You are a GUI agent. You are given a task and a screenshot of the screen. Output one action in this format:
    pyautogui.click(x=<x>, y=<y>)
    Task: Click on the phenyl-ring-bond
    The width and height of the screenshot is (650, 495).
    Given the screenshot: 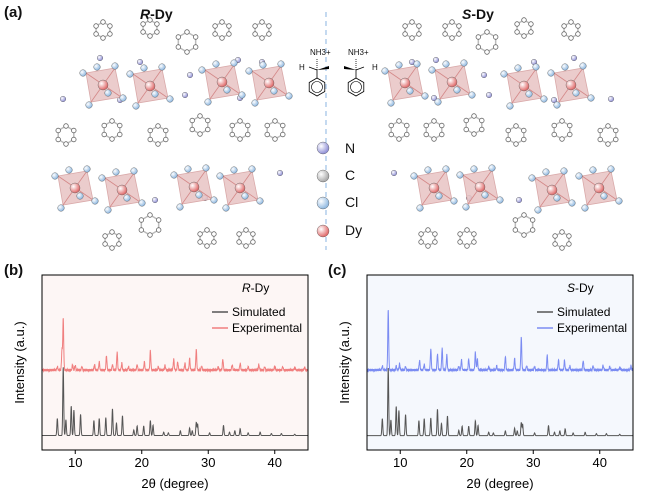 What is the action you would take?
    pyautogui.click(x=150, y=225)
    